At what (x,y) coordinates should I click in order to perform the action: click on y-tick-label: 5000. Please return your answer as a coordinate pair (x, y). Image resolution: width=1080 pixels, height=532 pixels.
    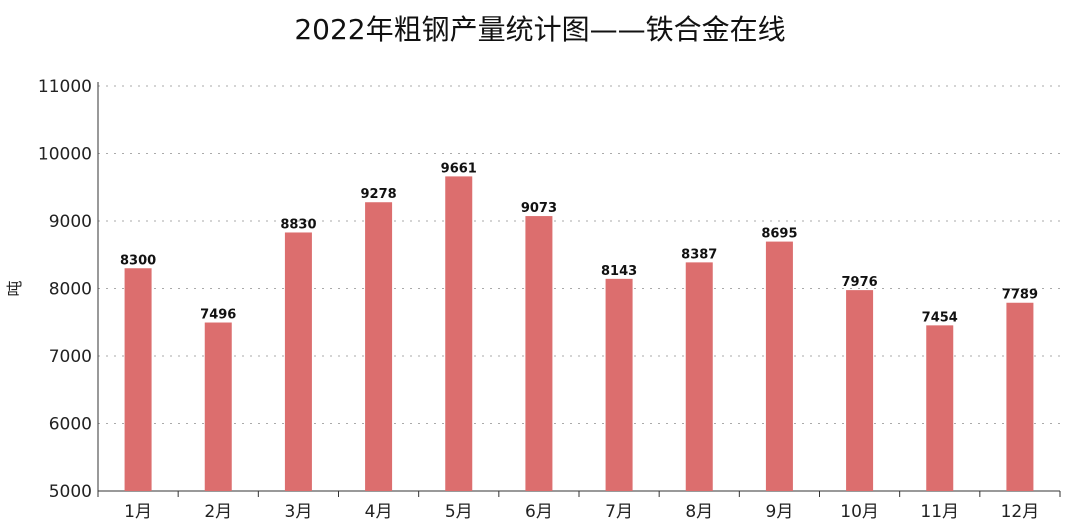
    Looking at the image, I should click on (70, 492).